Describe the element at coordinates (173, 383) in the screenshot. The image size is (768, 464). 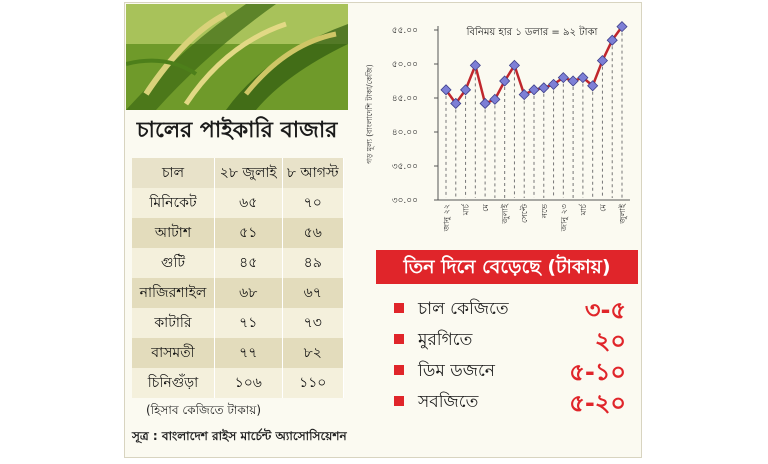
I see `rice-name: চিনিগুঁড়া` at that location.